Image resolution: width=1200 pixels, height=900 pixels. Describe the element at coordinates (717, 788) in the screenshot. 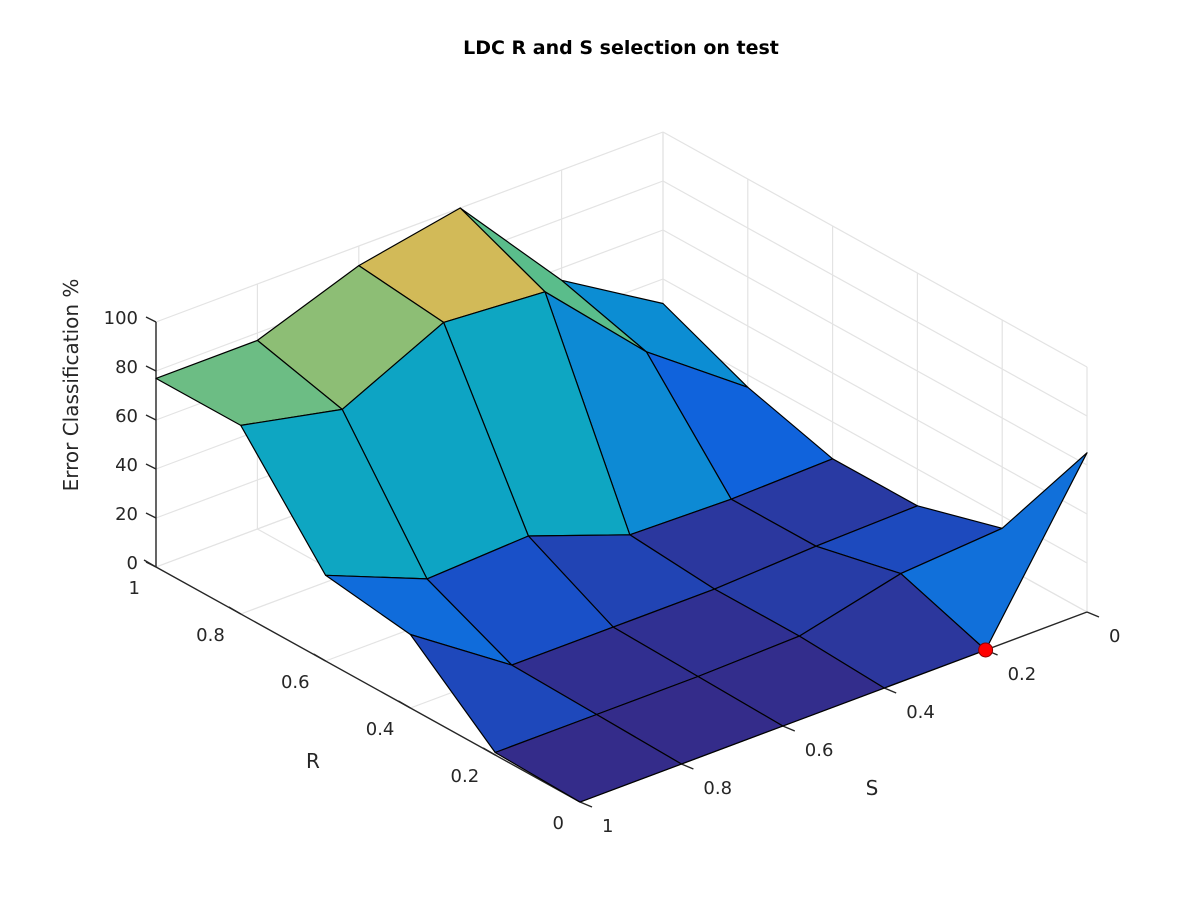

I see `x-tick-label: 0.8` at that location.